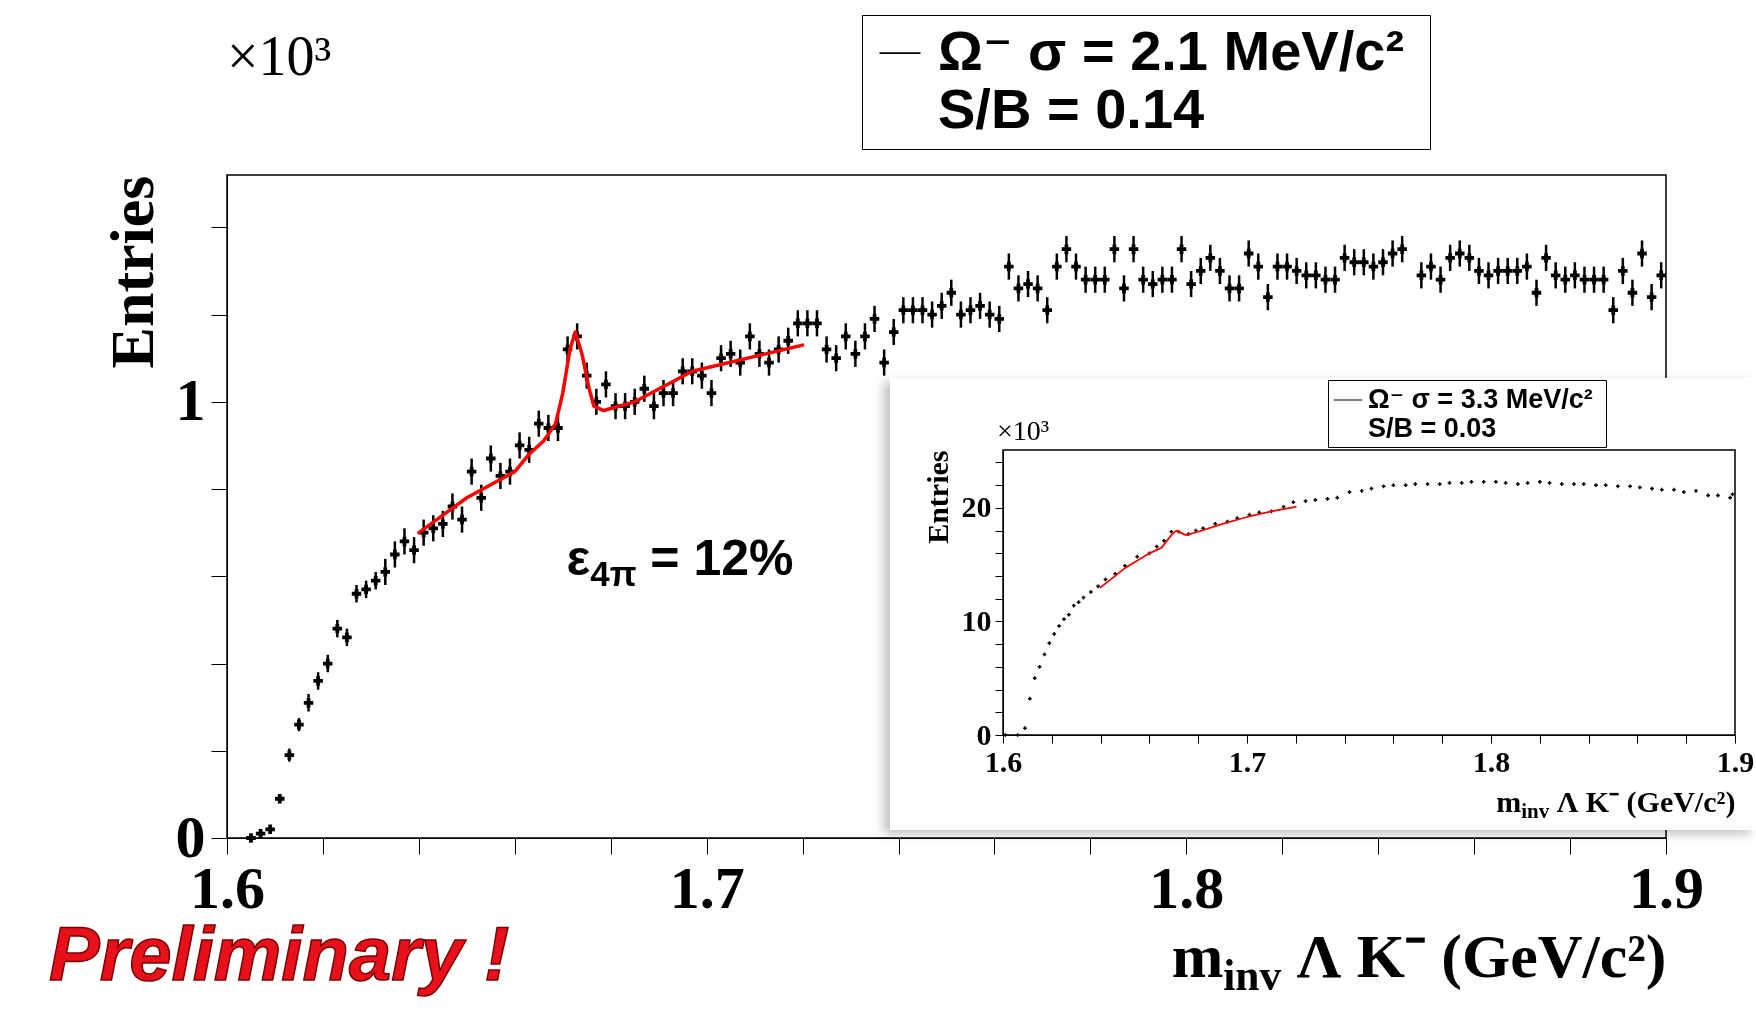 The image size is (1756, 1011). What do you see at coordinates (190, 400) in the screenshot?
I see `y-tick-label: 1` at bounding box center [190, 400].